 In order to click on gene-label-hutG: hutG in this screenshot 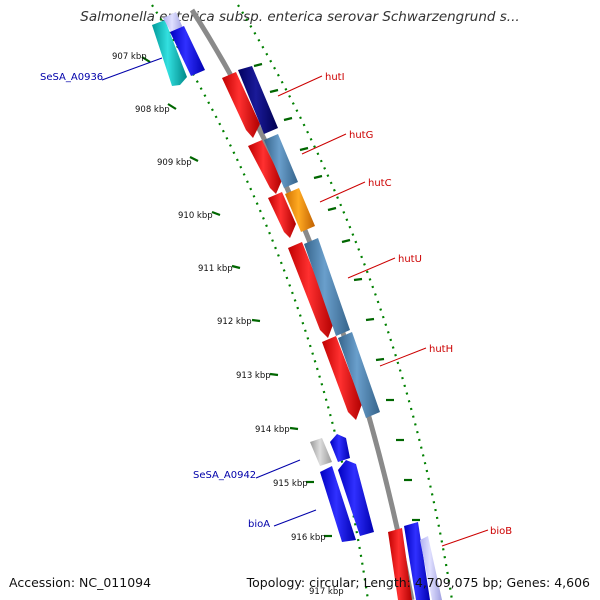, I will do `click(361, 135)`.